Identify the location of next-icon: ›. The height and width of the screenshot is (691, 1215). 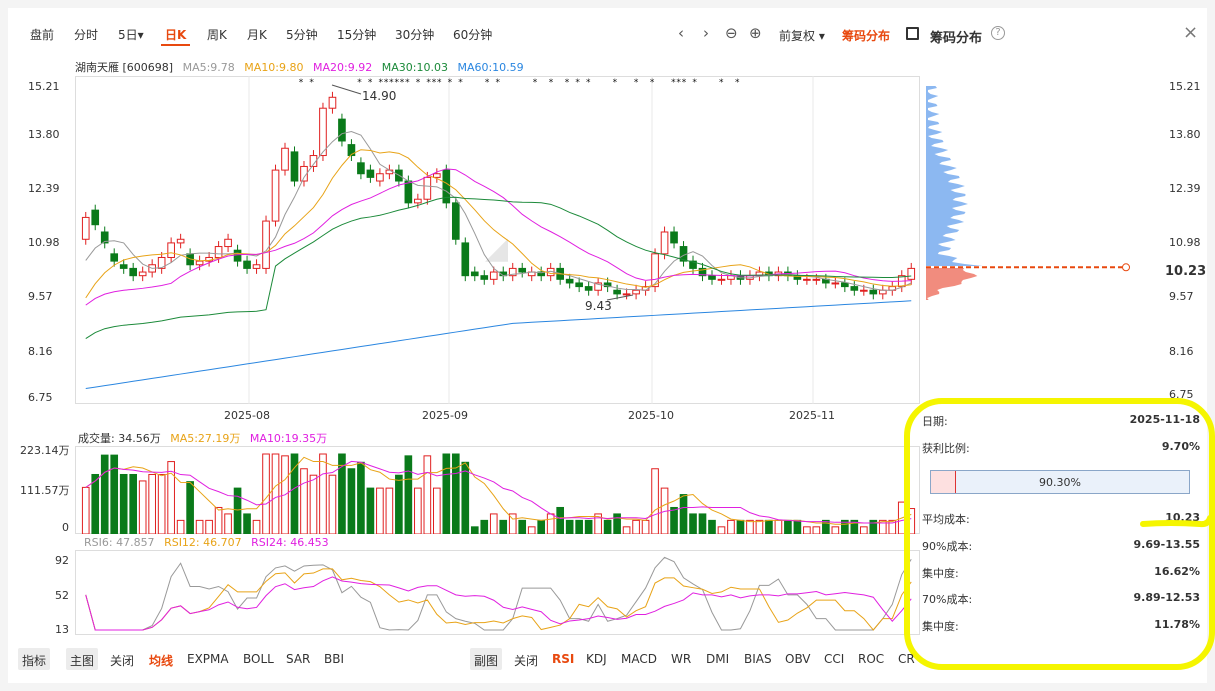
(706, 33).